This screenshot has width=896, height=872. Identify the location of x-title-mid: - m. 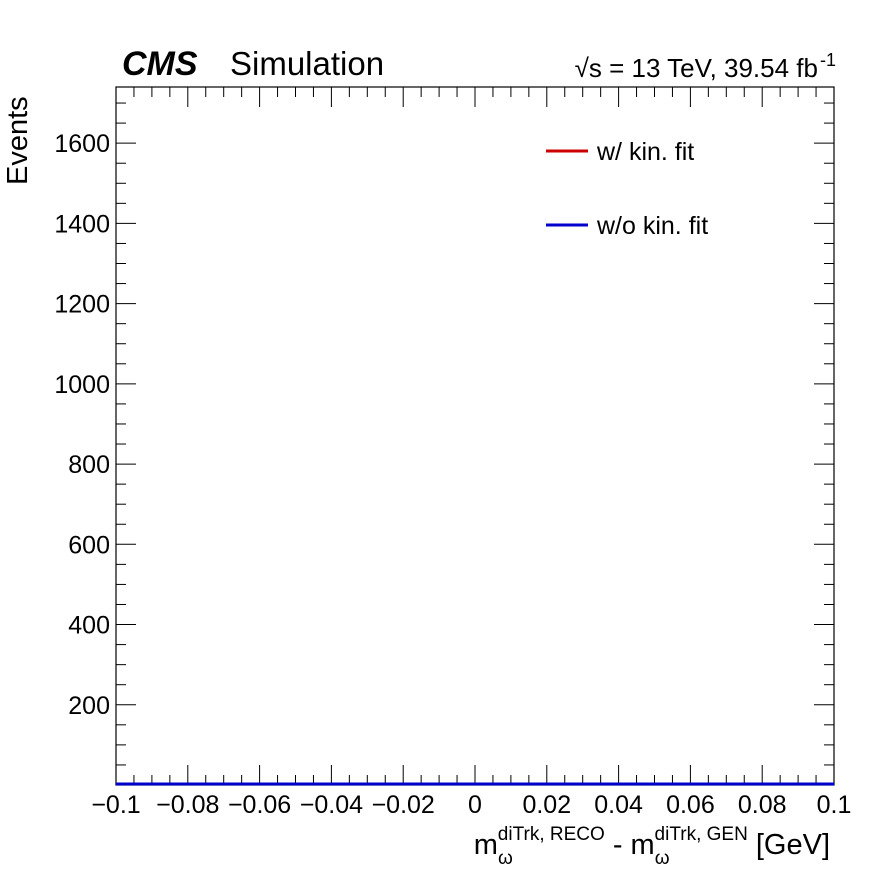
(630, 845).